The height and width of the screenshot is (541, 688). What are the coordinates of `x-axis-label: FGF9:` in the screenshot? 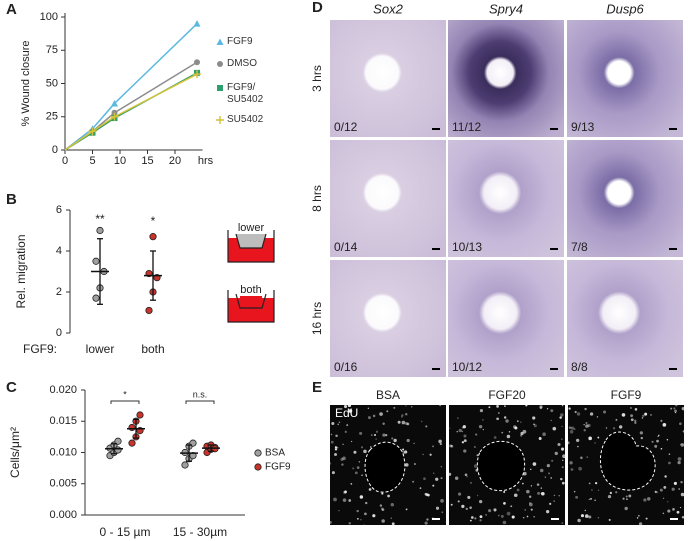 It's located at (40, 349).